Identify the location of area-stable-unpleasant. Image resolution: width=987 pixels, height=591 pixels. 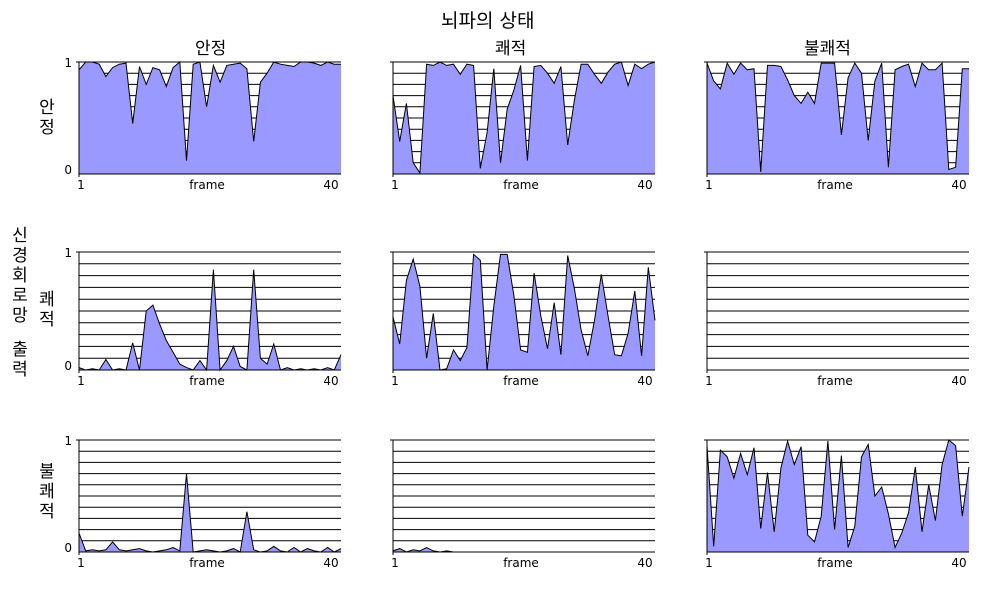
(838, 118).